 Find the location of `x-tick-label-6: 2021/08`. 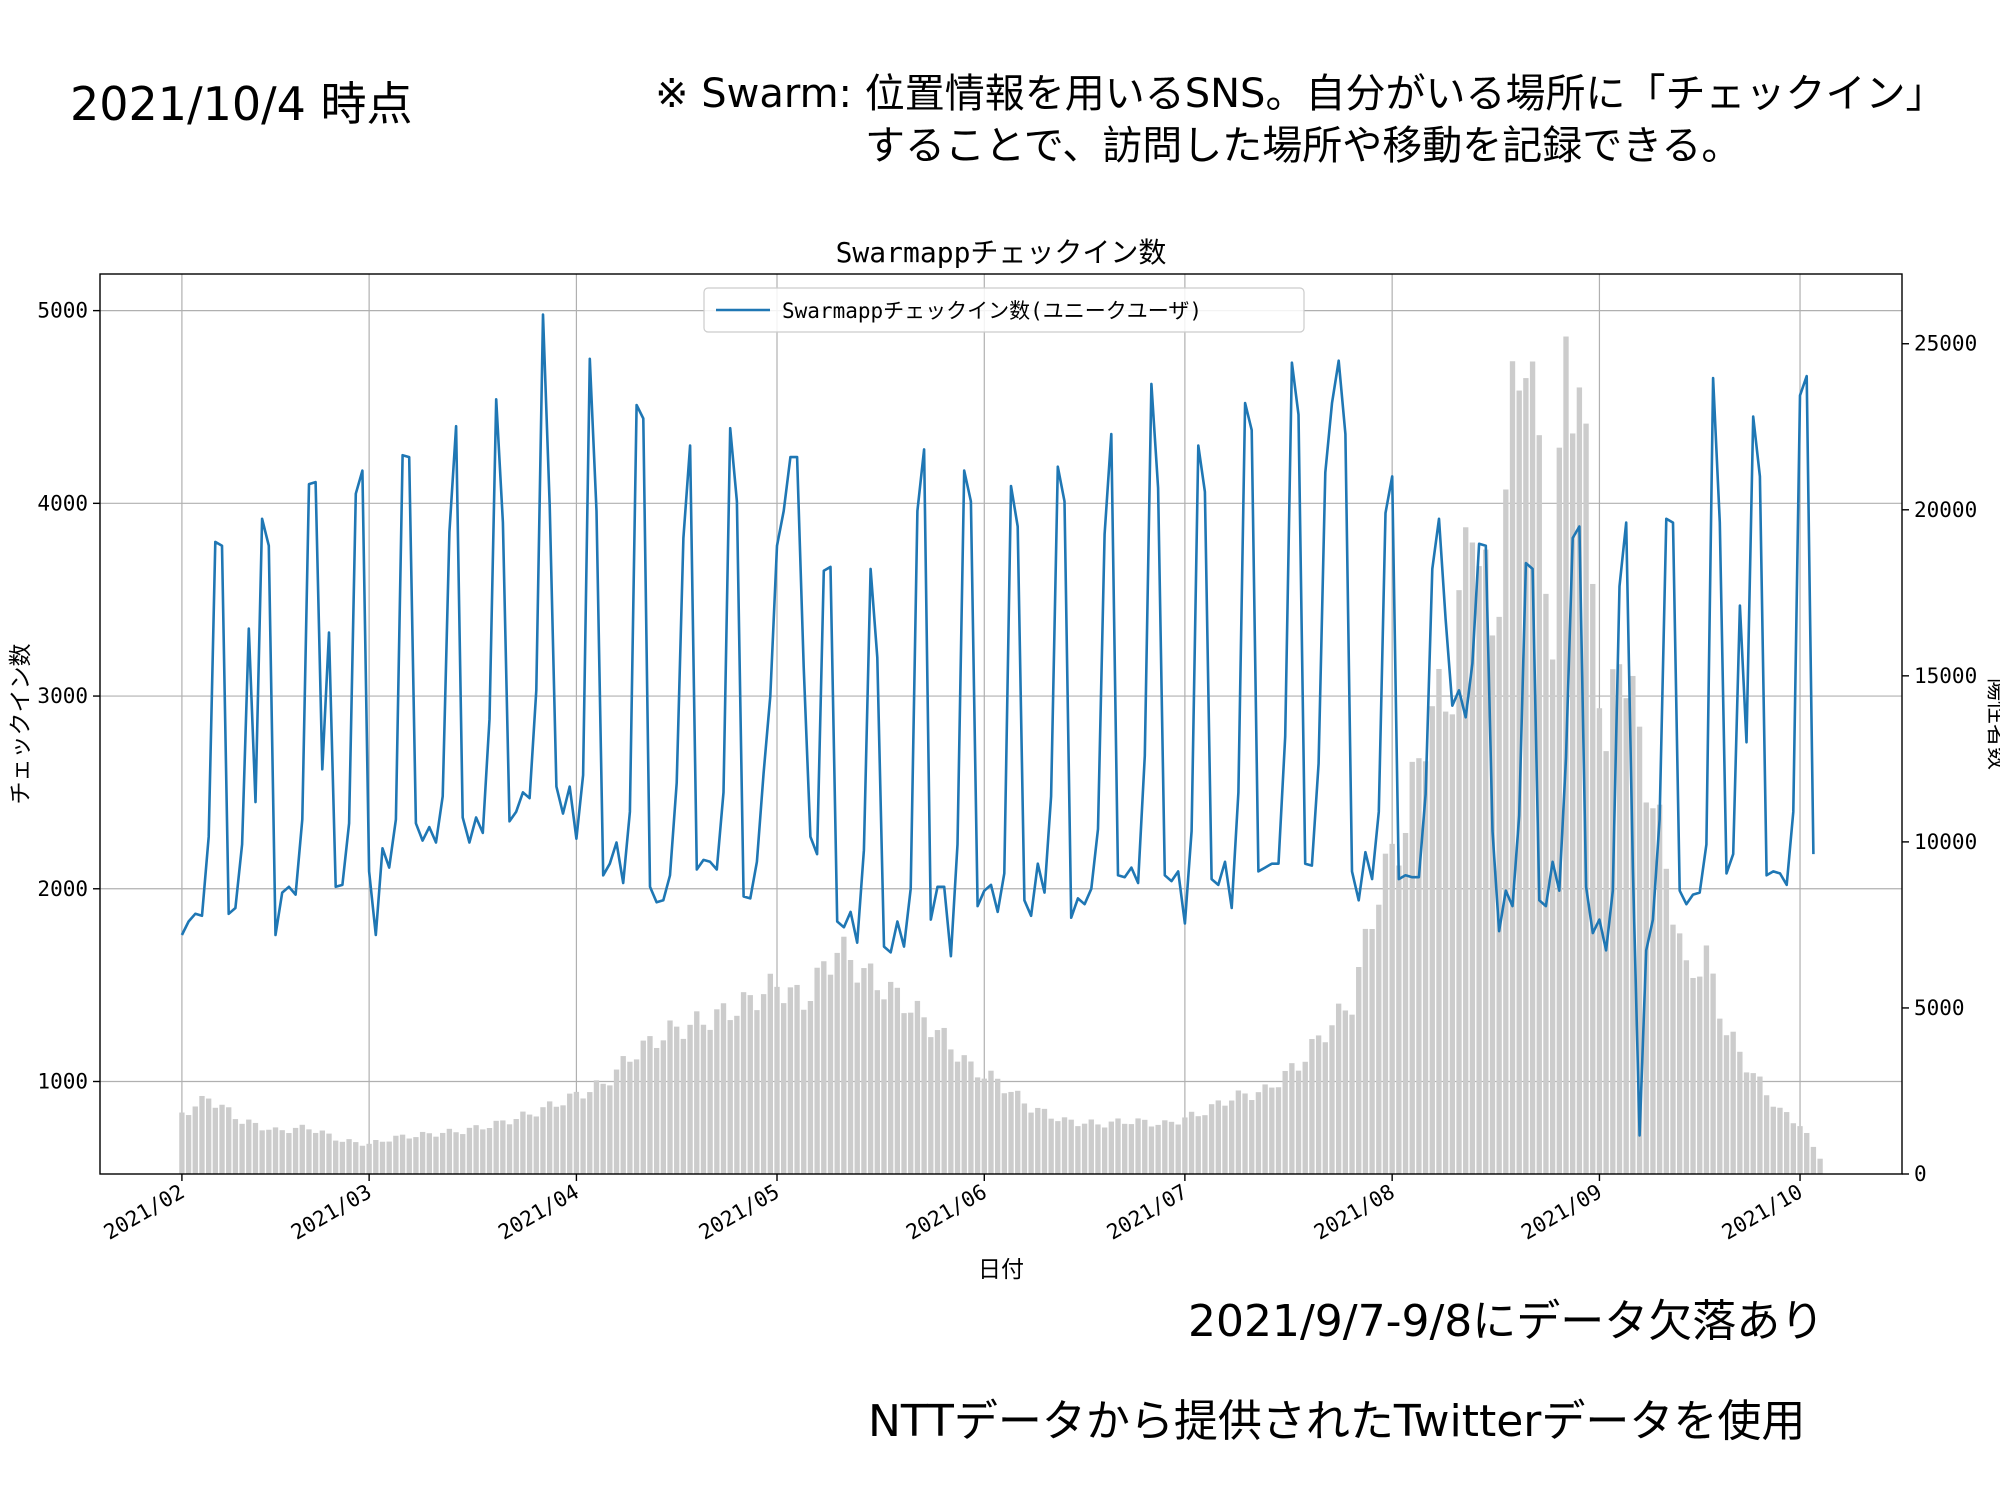

x-tick-label-6: 2021/08 is located at coordinates (1354, 1212).